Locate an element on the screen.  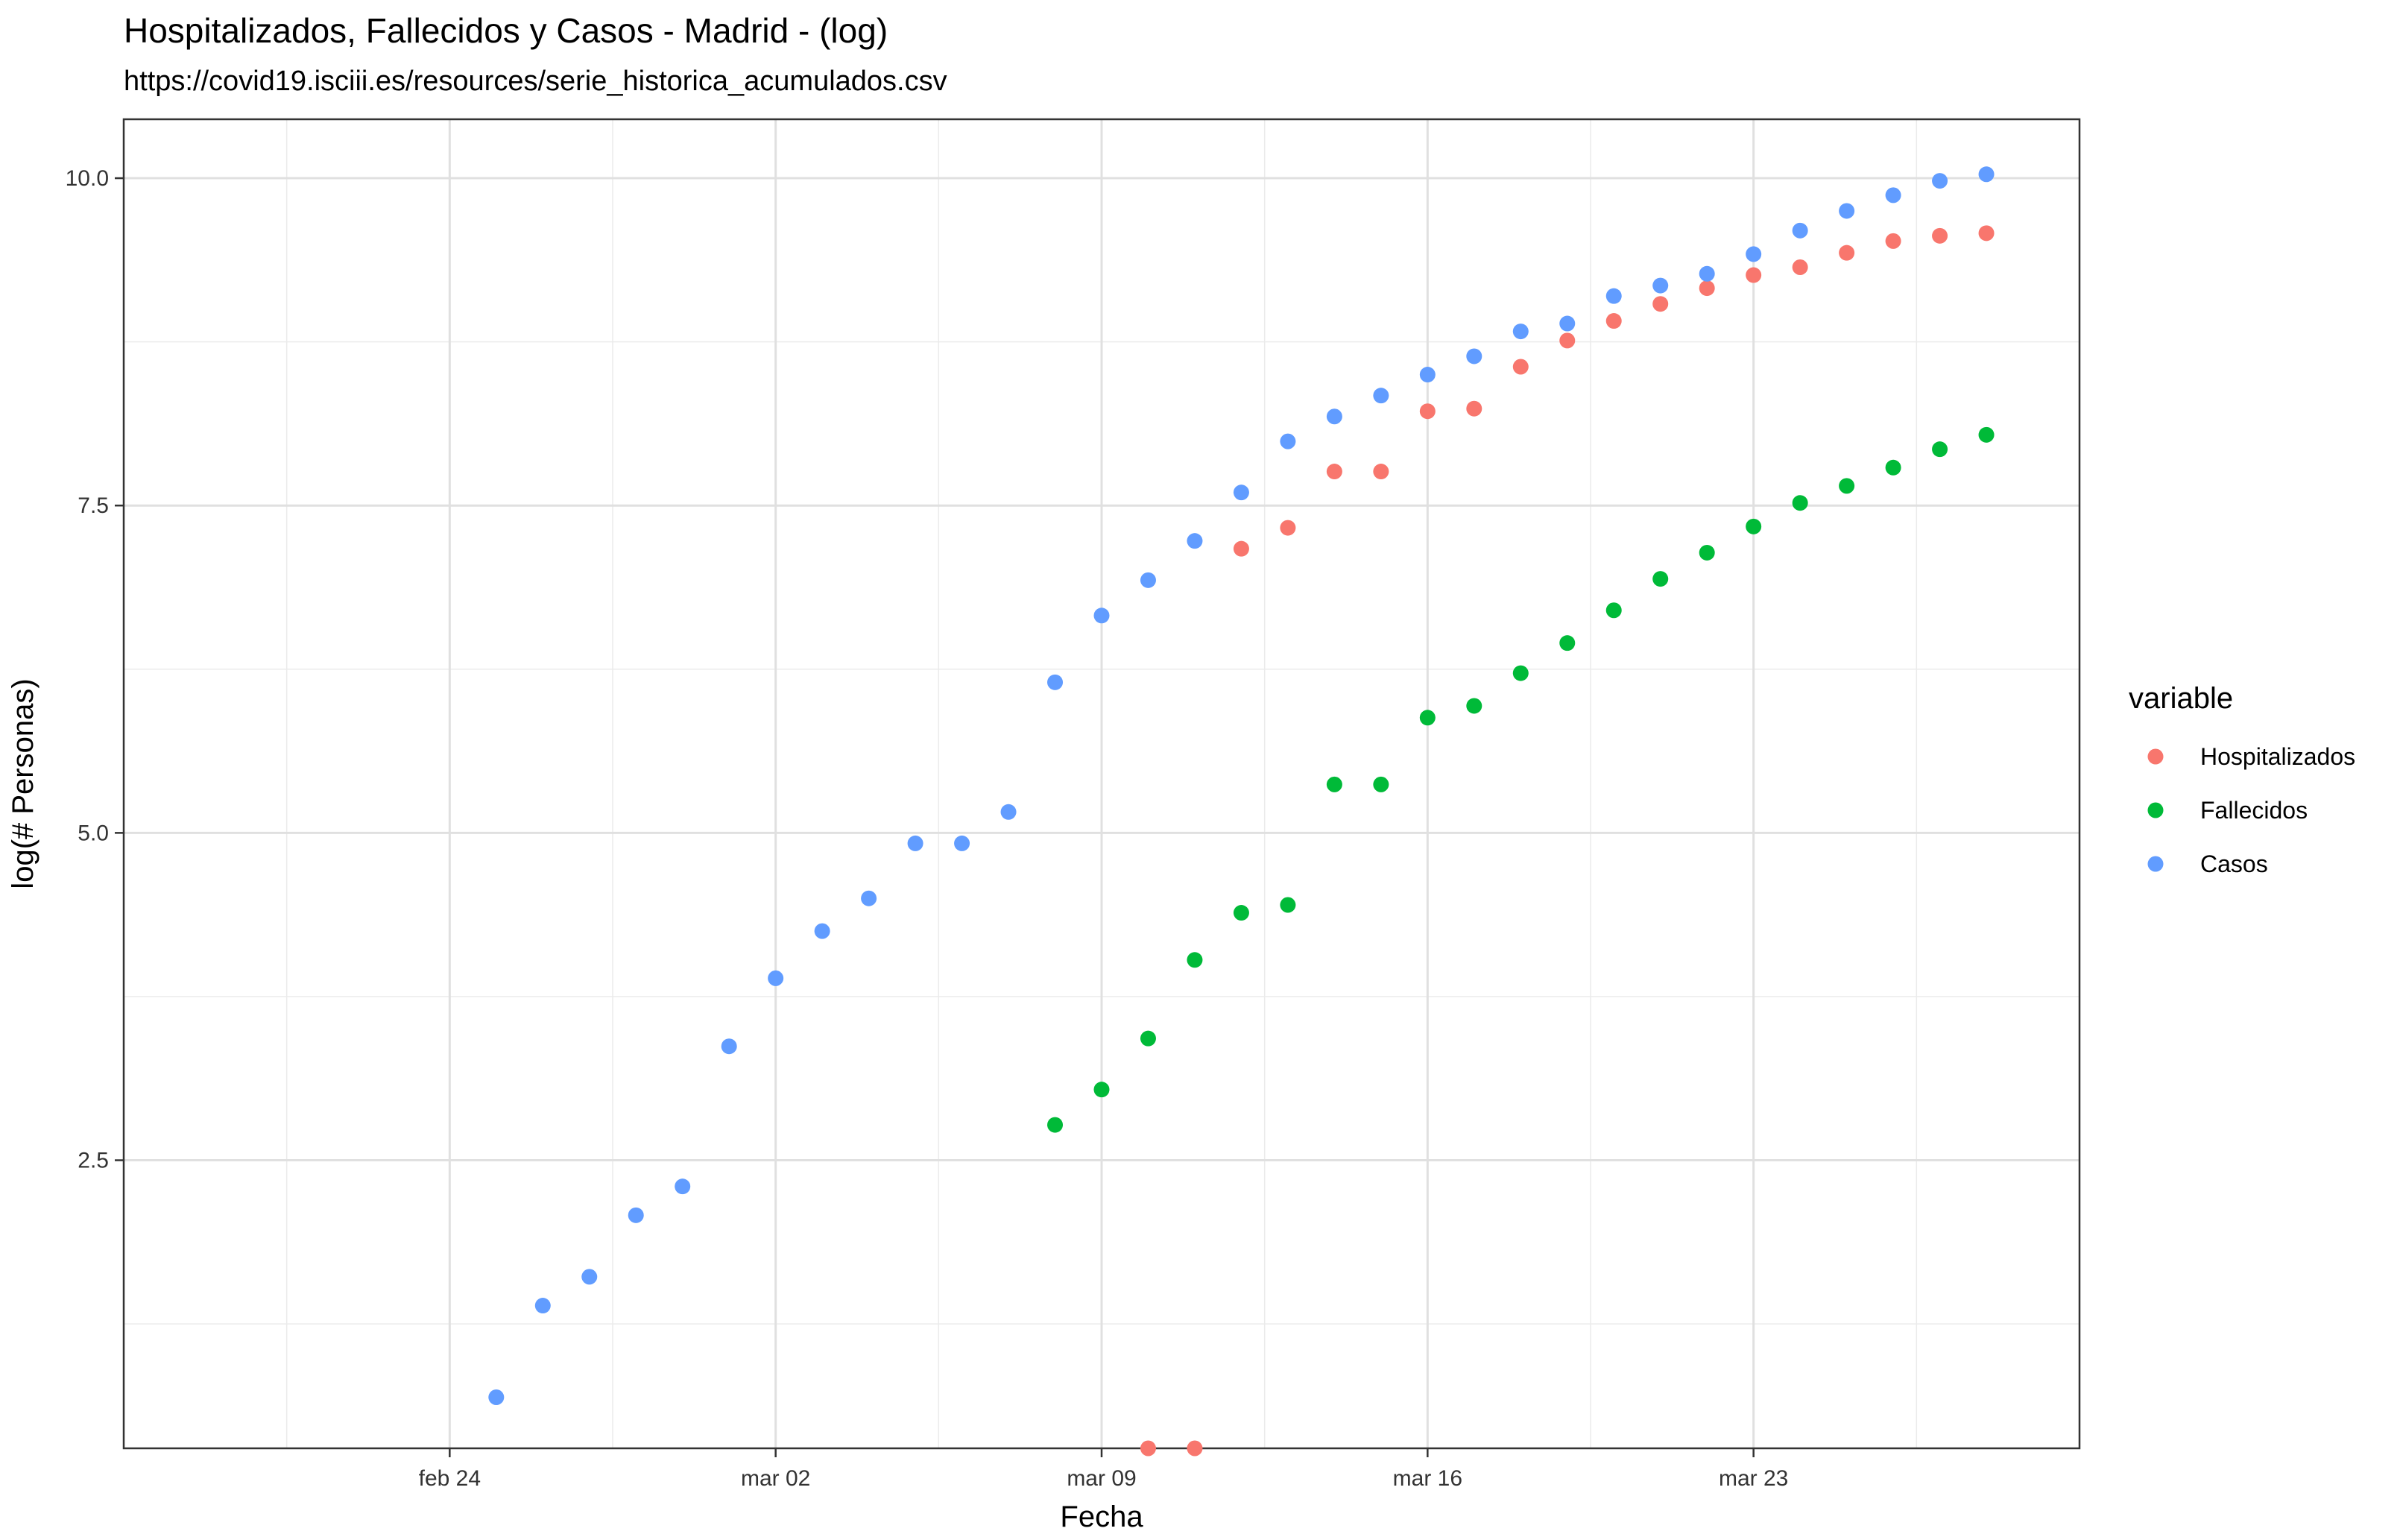
legend-title: variable is located at coordinates (2181, 698).